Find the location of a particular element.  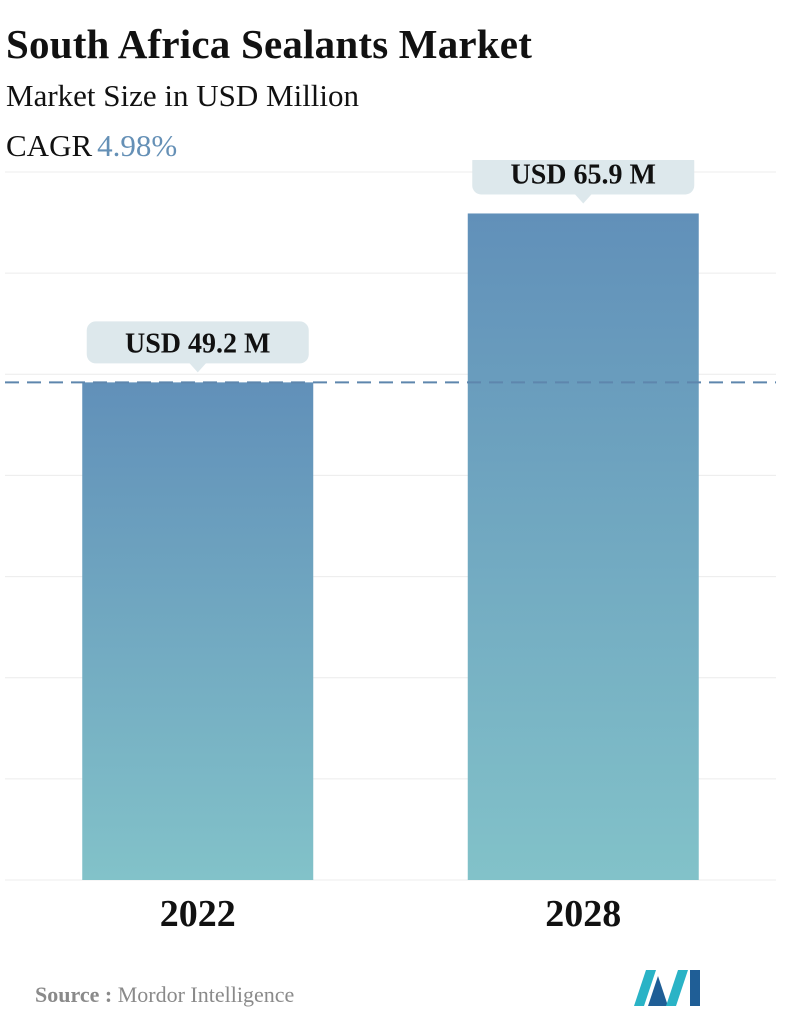

chart-title: South Africa Sealants Market is located at coordinates (269, 44).